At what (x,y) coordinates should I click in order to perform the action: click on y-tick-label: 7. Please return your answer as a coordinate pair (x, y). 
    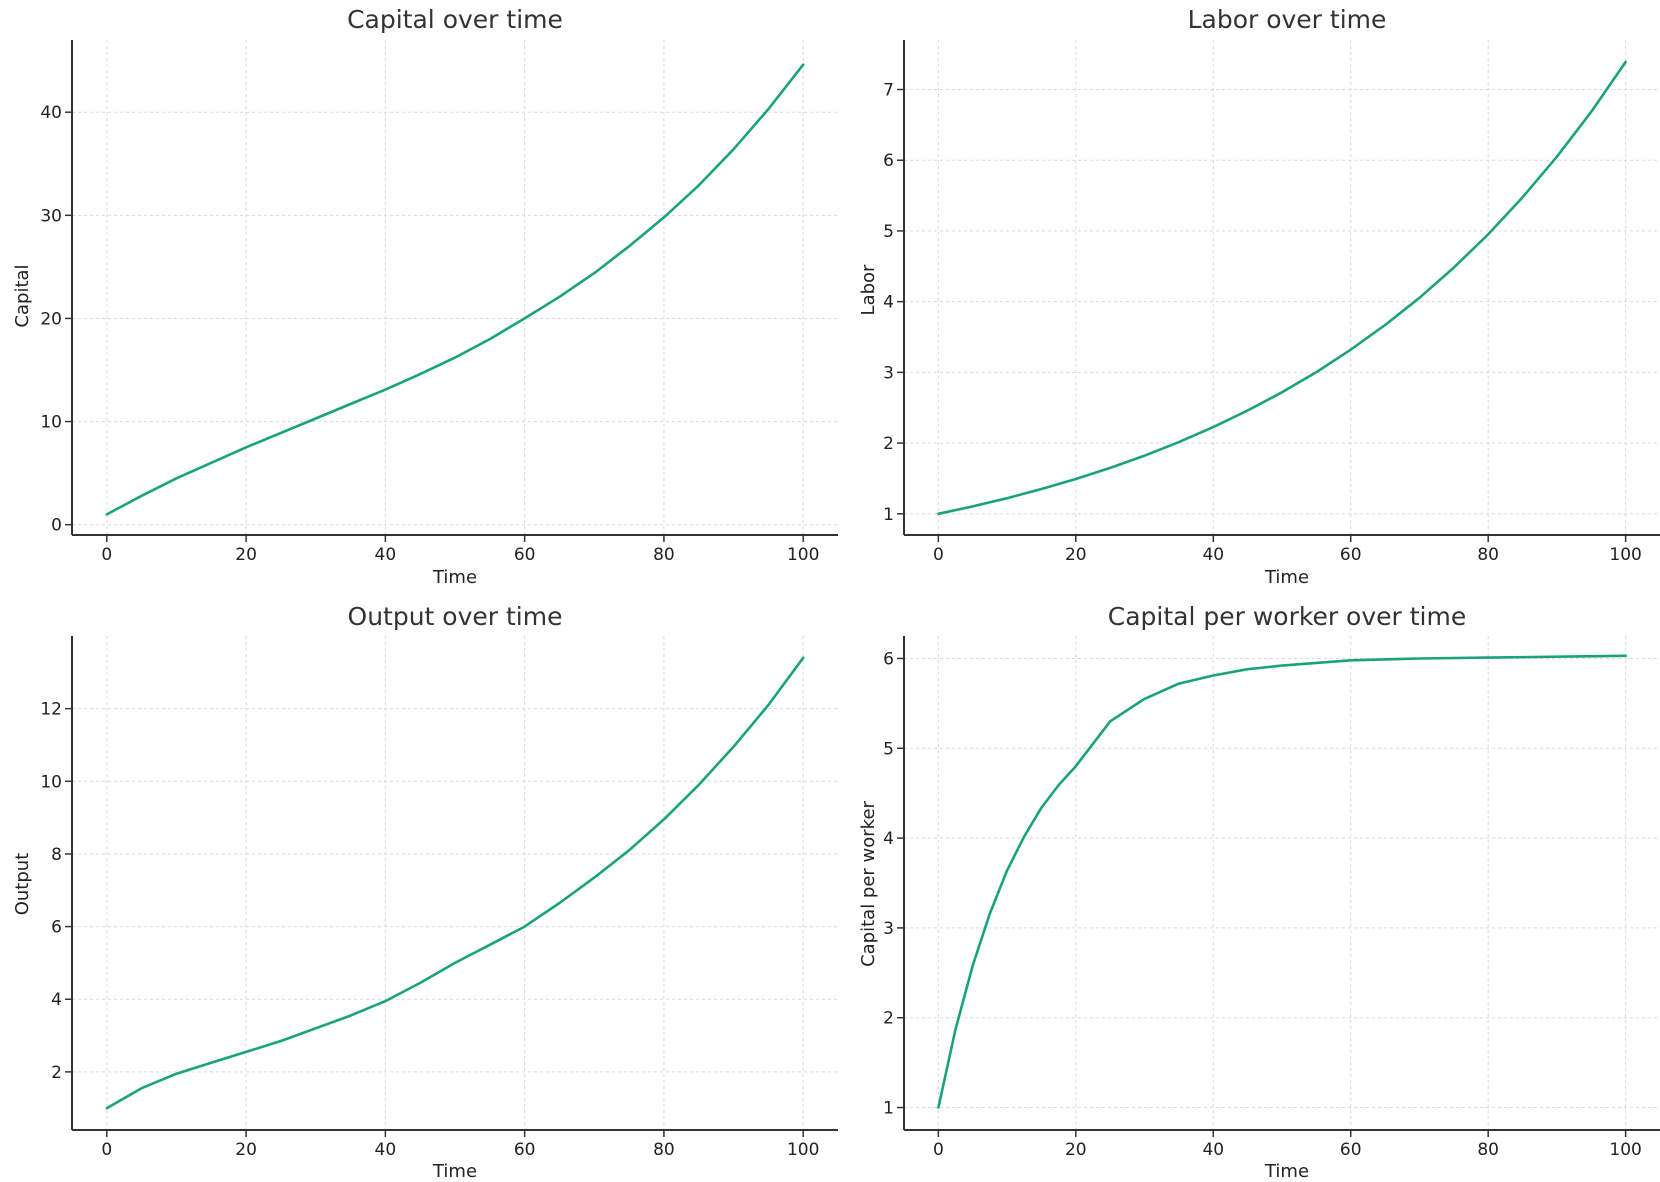
    Looking at the image, I should click on (888, 91).